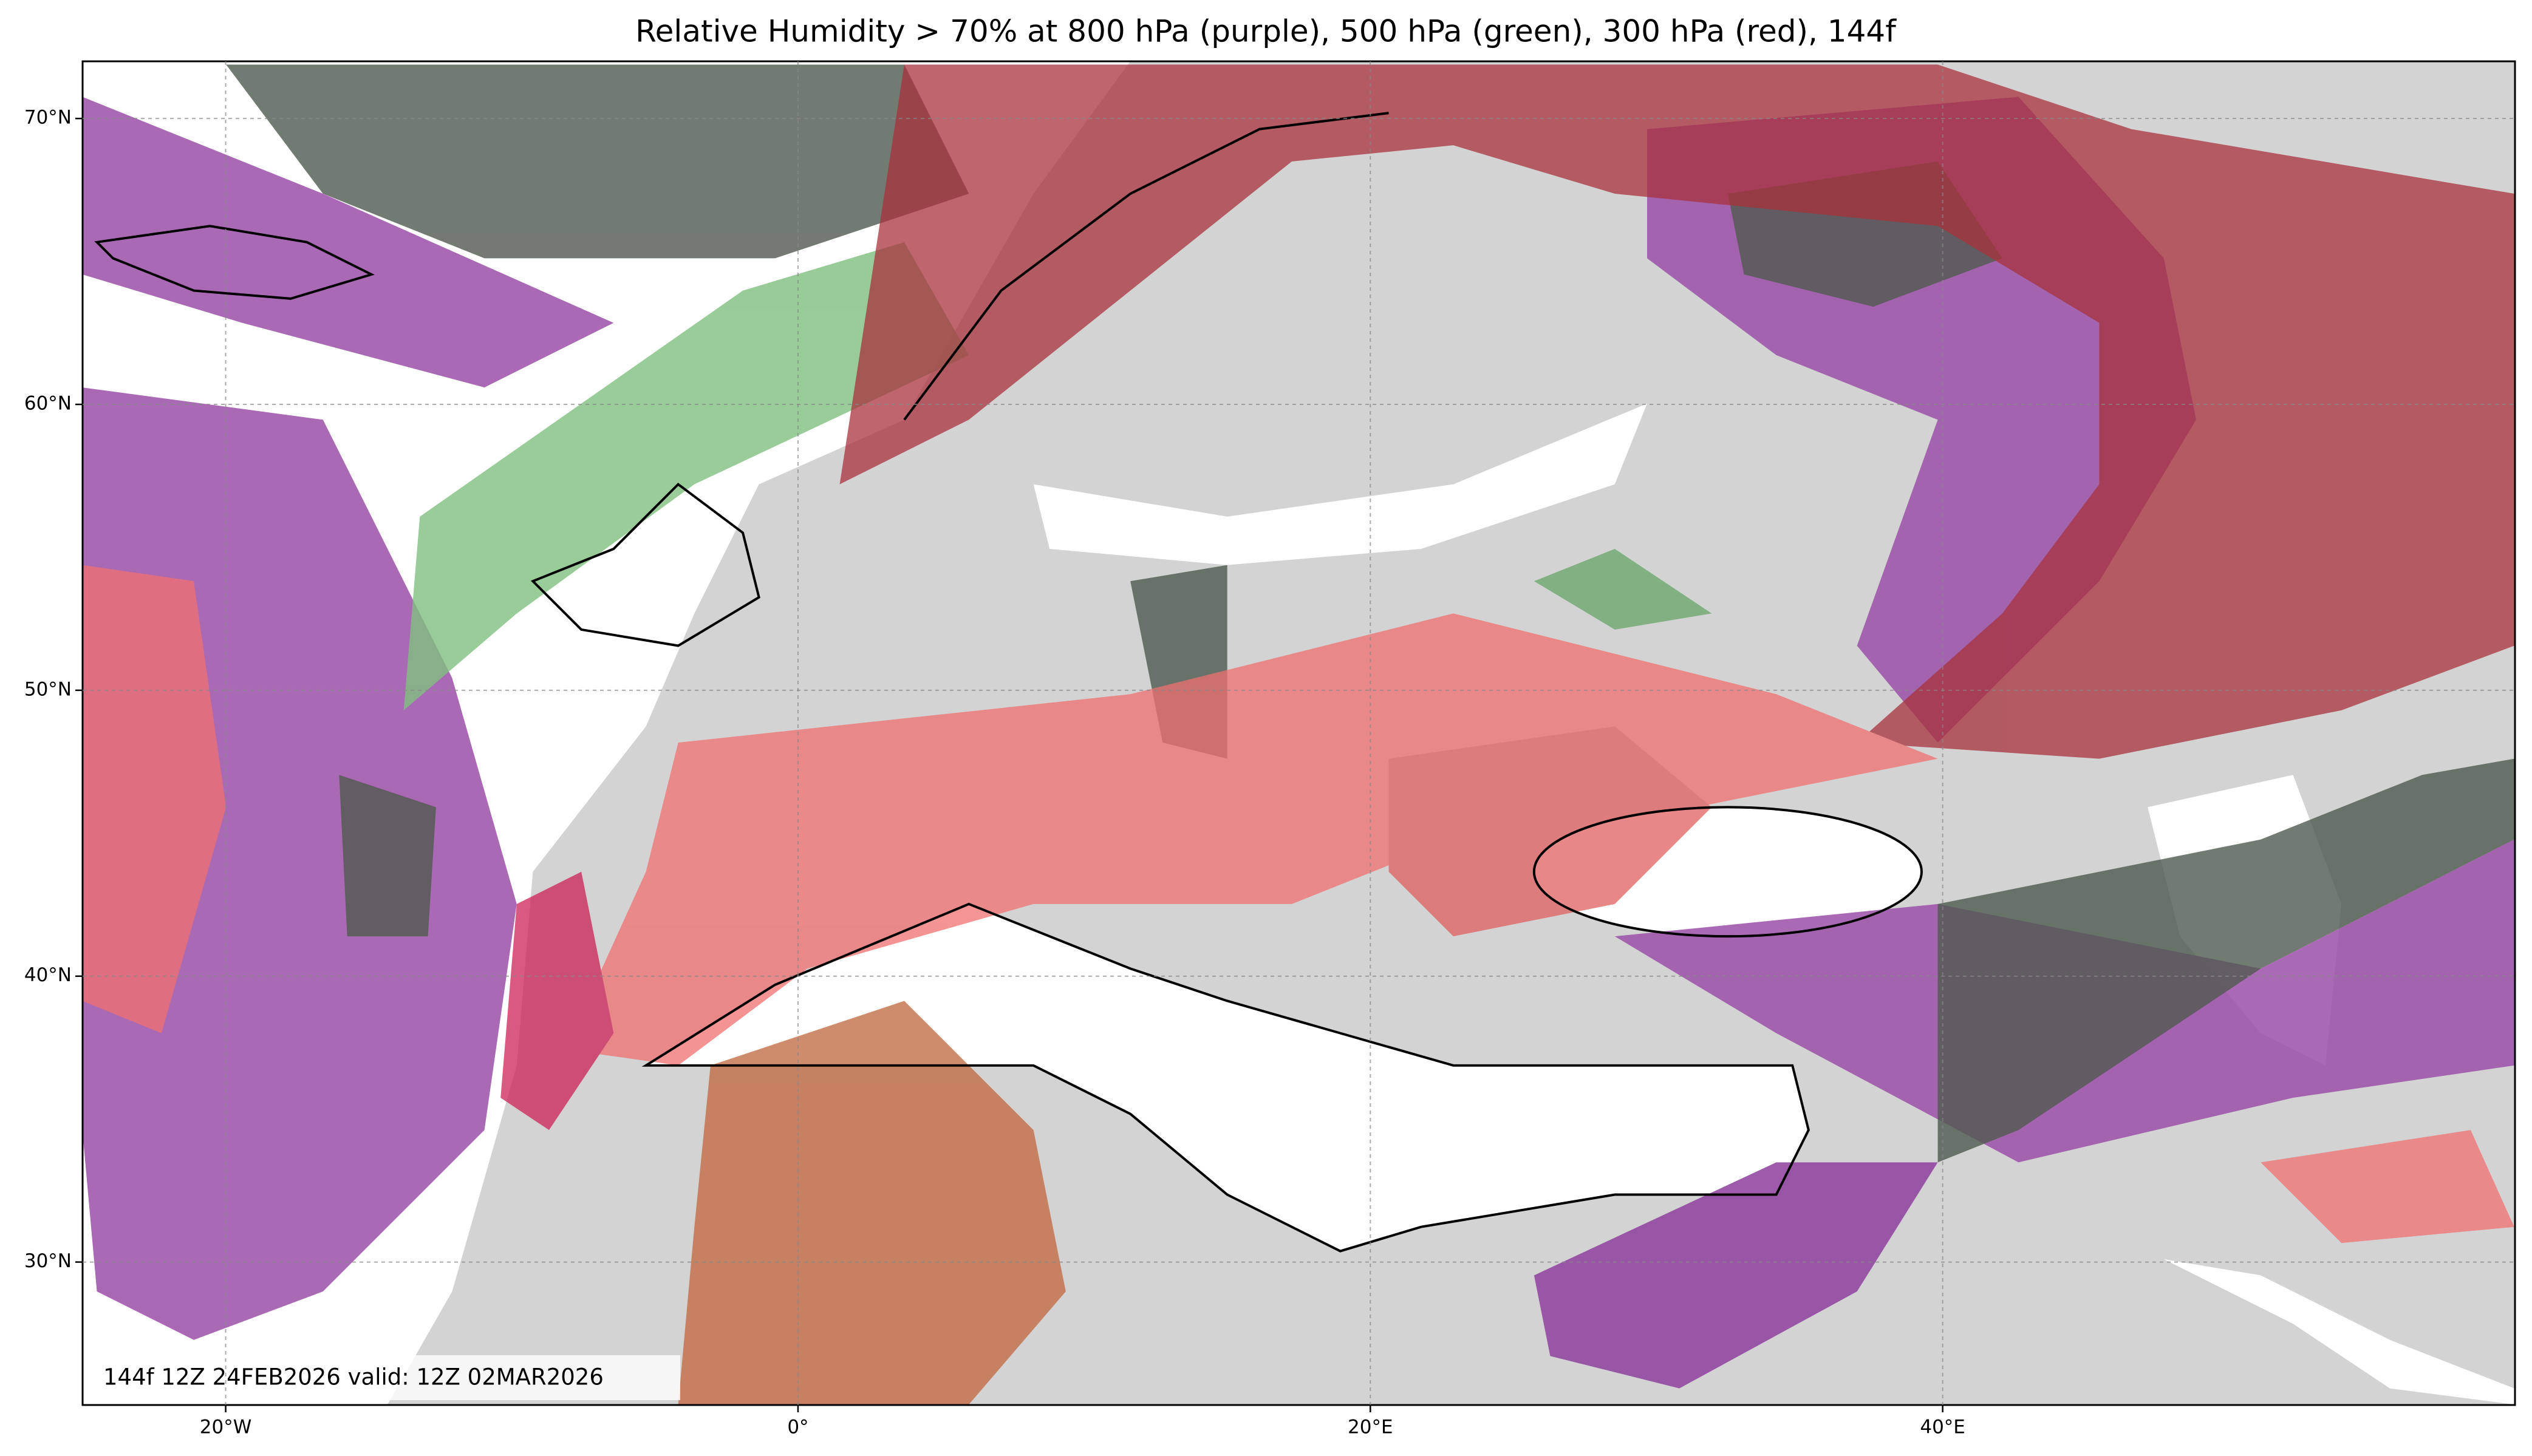 This screenshot has width=2532, height=1456. What do you see at coordinates (48, 404) in the screenshot?
I see `y-tick-label: 60°N` at bounding box center [48, 404].